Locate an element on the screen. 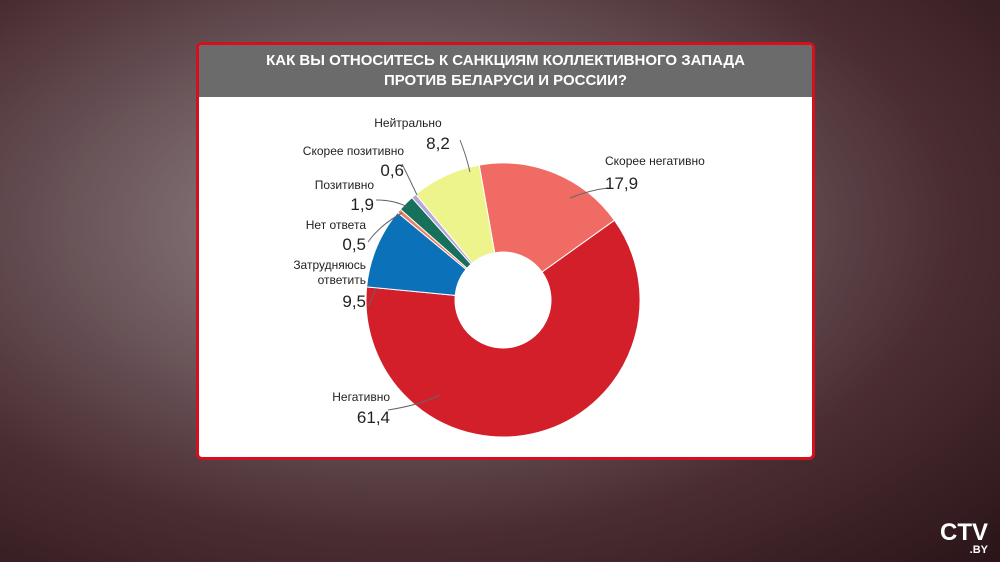  value-label: 8,2 is located at coordinates (438, 143).